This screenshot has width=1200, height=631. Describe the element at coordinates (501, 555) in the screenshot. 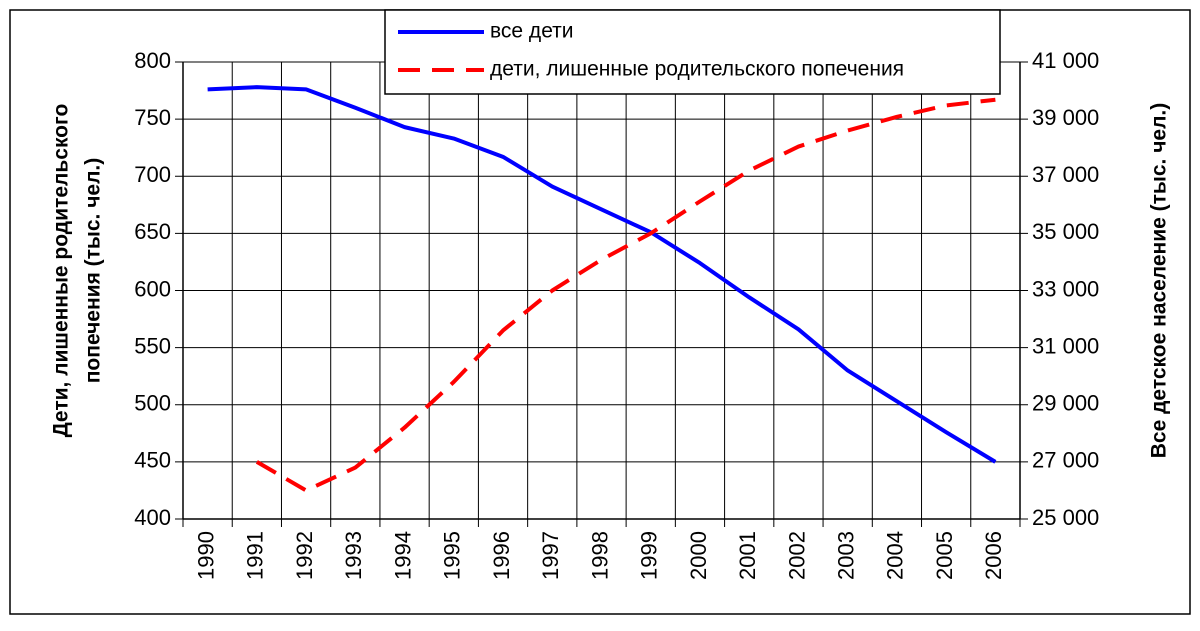

I see `x-tick-label: 1996` at that location.